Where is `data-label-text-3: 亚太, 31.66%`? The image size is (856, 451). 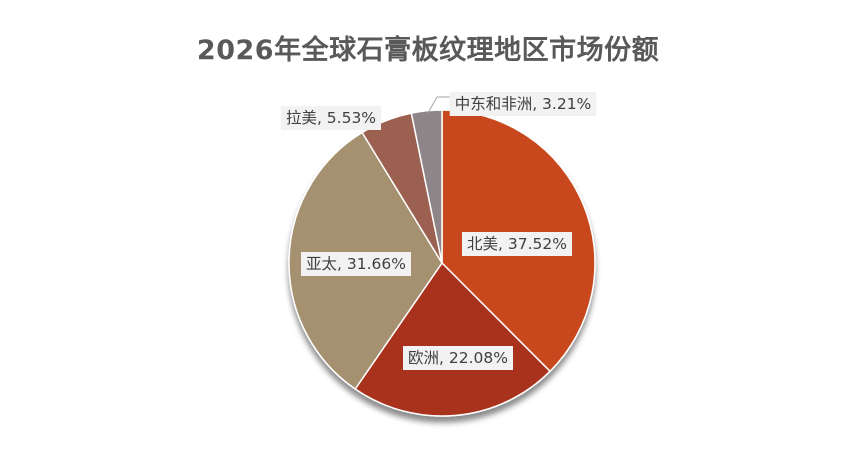 data-label-text-3: 亚太, 31.66% is located at coordinates (356, 264).